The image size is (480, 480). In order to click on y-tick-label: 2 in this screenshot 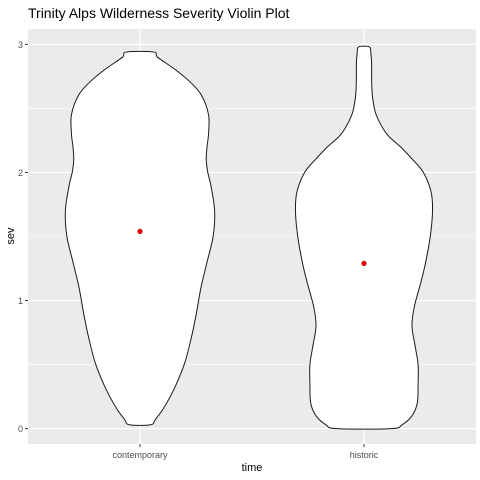, I will do `click(20, 173)`.